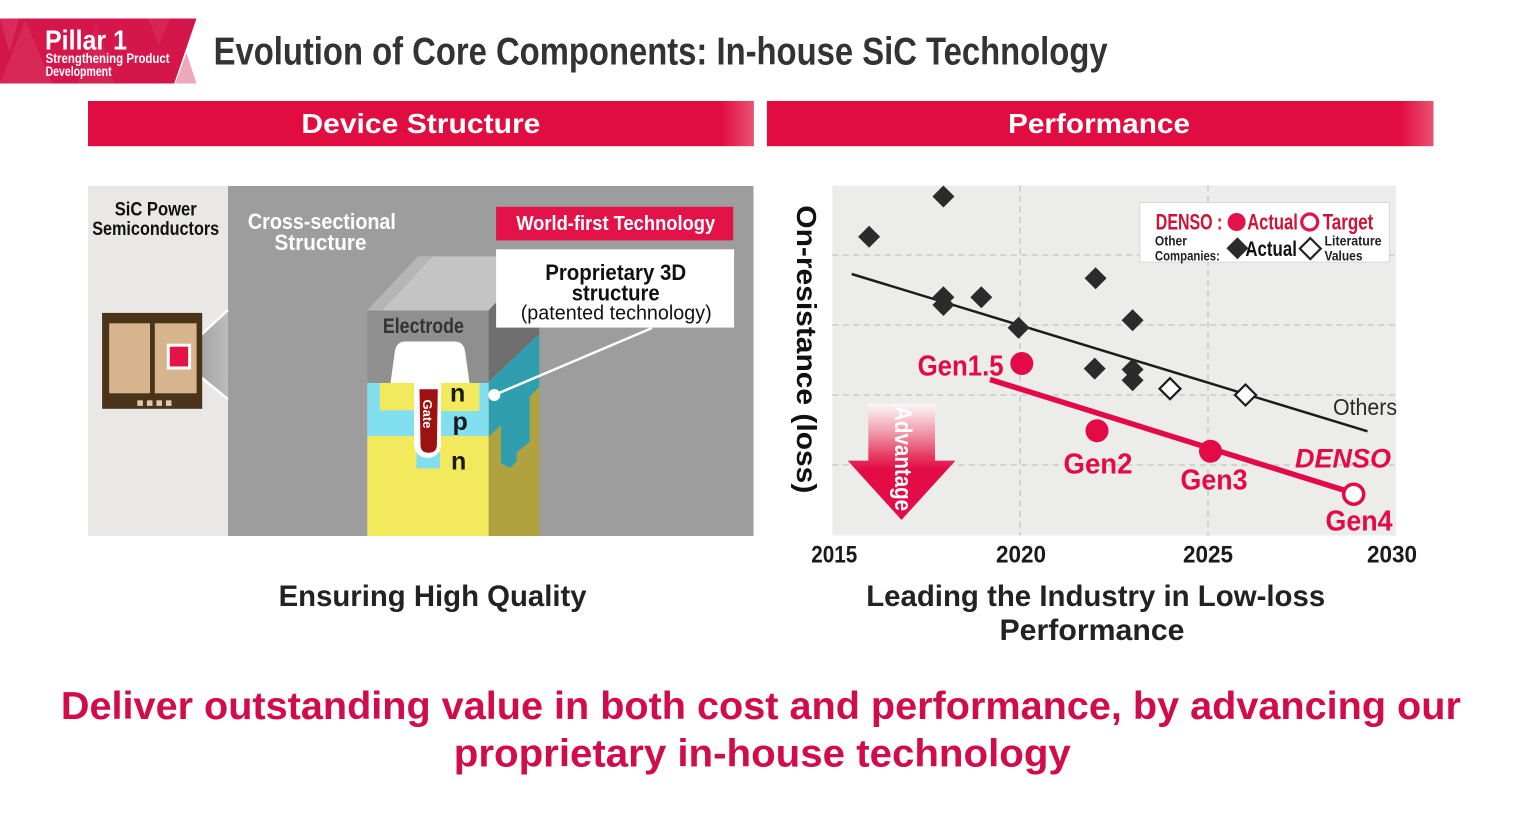 The width and height of the screenshot is (1520, 830). Describe the element at coordinates (615, 272) in the screenshot. I see `svg-text: Proprietary 3D` at that location.